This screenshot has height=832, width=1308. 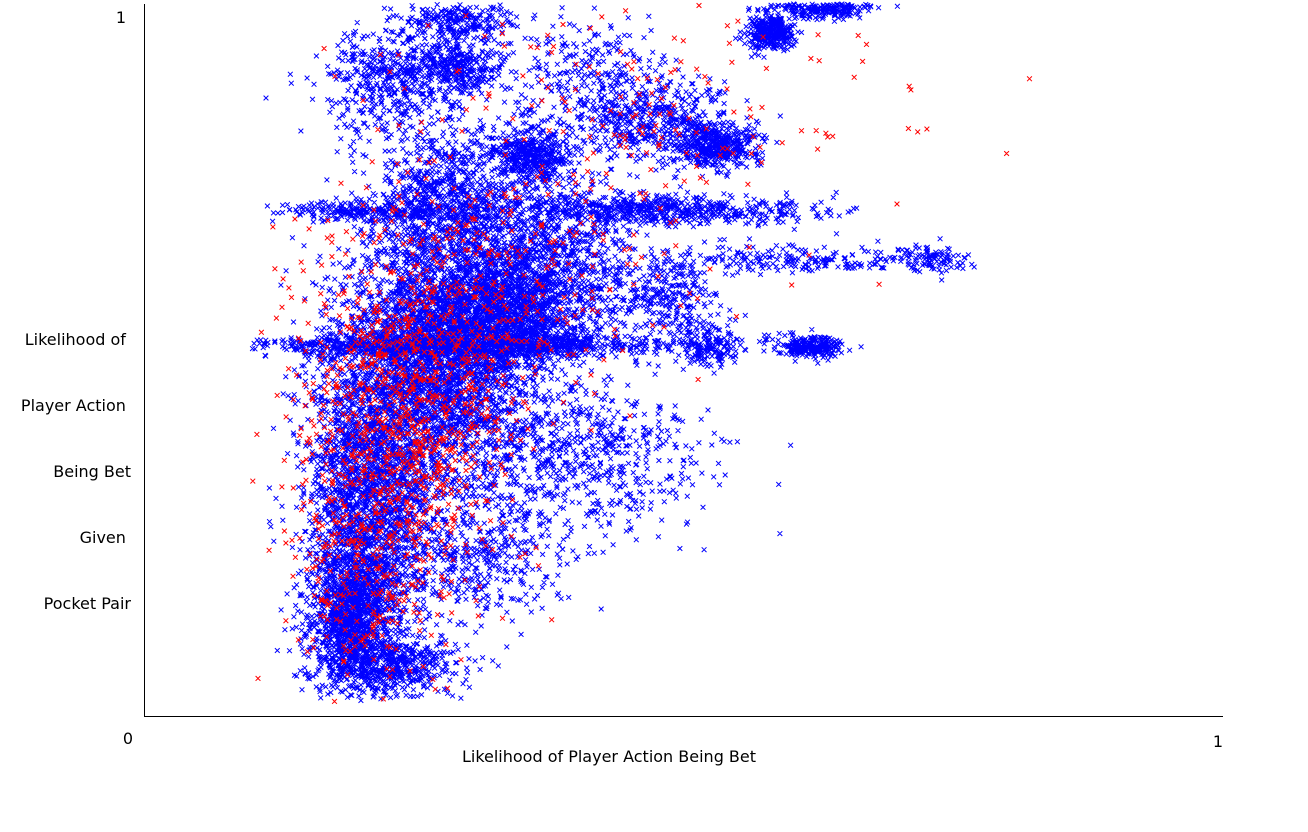 What do you see at coordinates (128, 738) in the screenshot?
I see `x-tick-label-min: 0` at bounding box center [128, 738].